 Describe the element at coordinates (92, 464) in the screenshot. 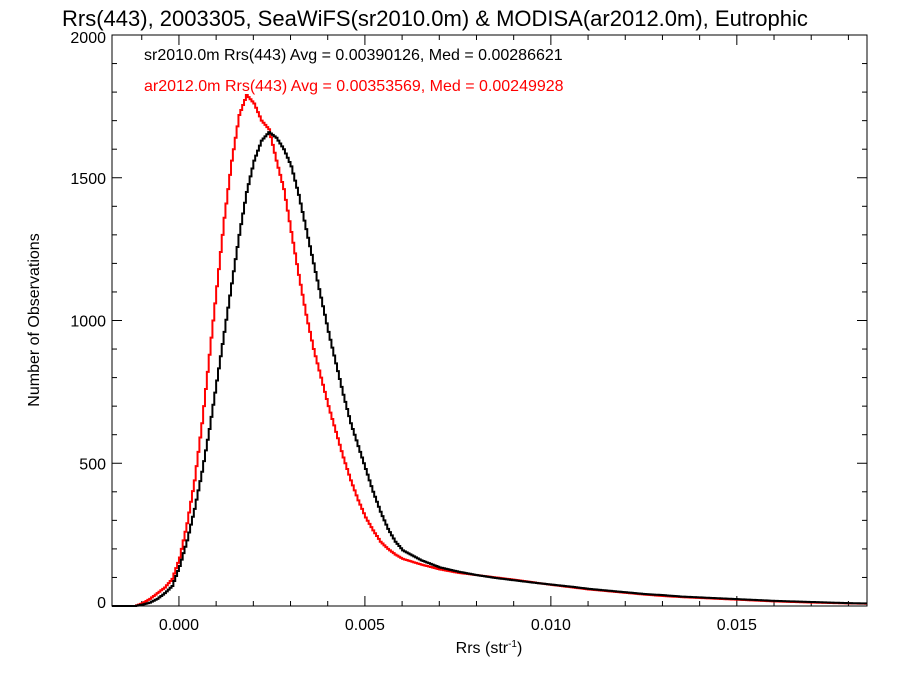

I see `y-tick-label: 500` at that location.